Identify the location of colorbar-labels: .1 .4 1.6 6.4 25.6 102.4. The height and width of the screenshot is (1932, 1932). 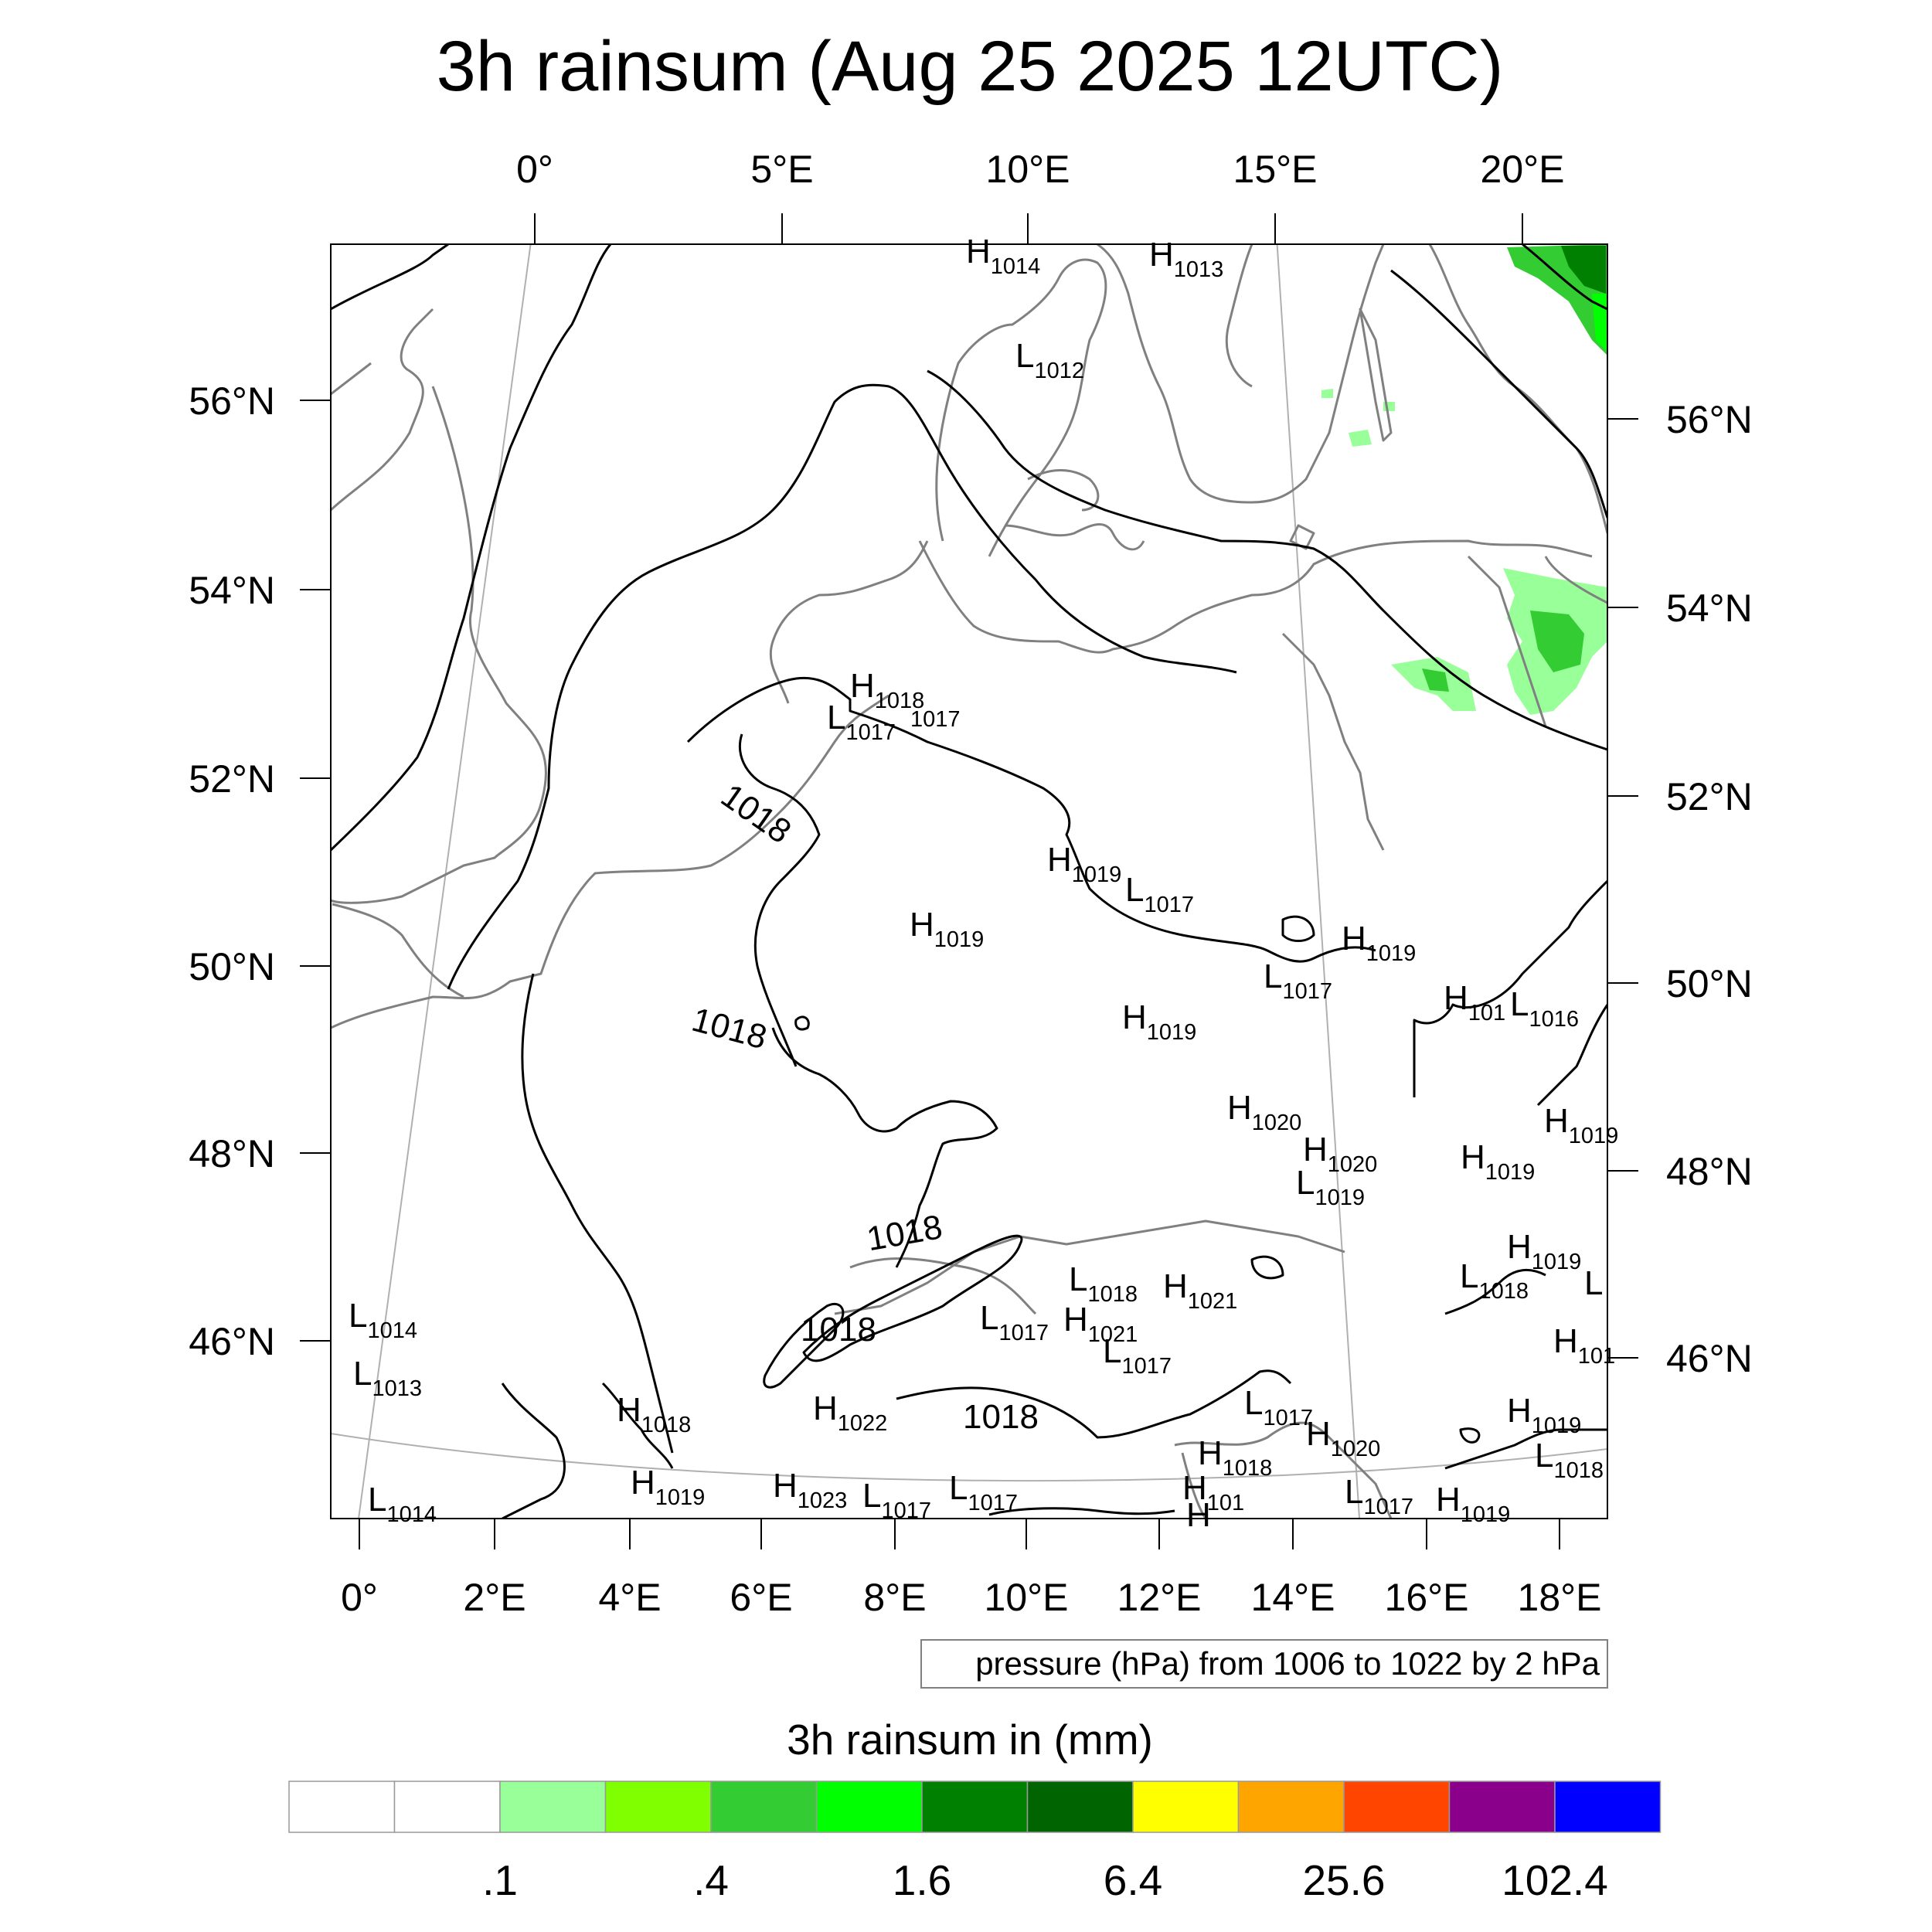
(1045, 1880).